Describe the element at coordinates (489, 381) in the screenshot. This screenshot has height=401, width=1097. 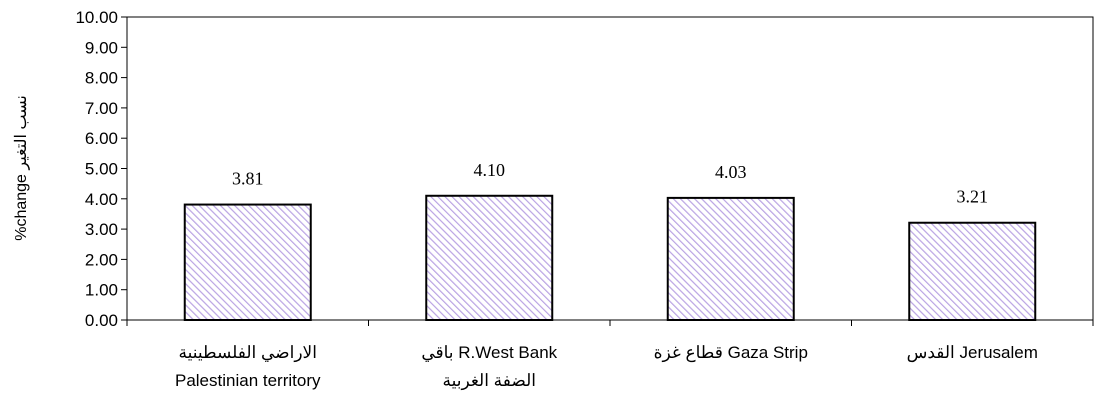
I see `category-label-line2: الضفة الغربية` at that location.